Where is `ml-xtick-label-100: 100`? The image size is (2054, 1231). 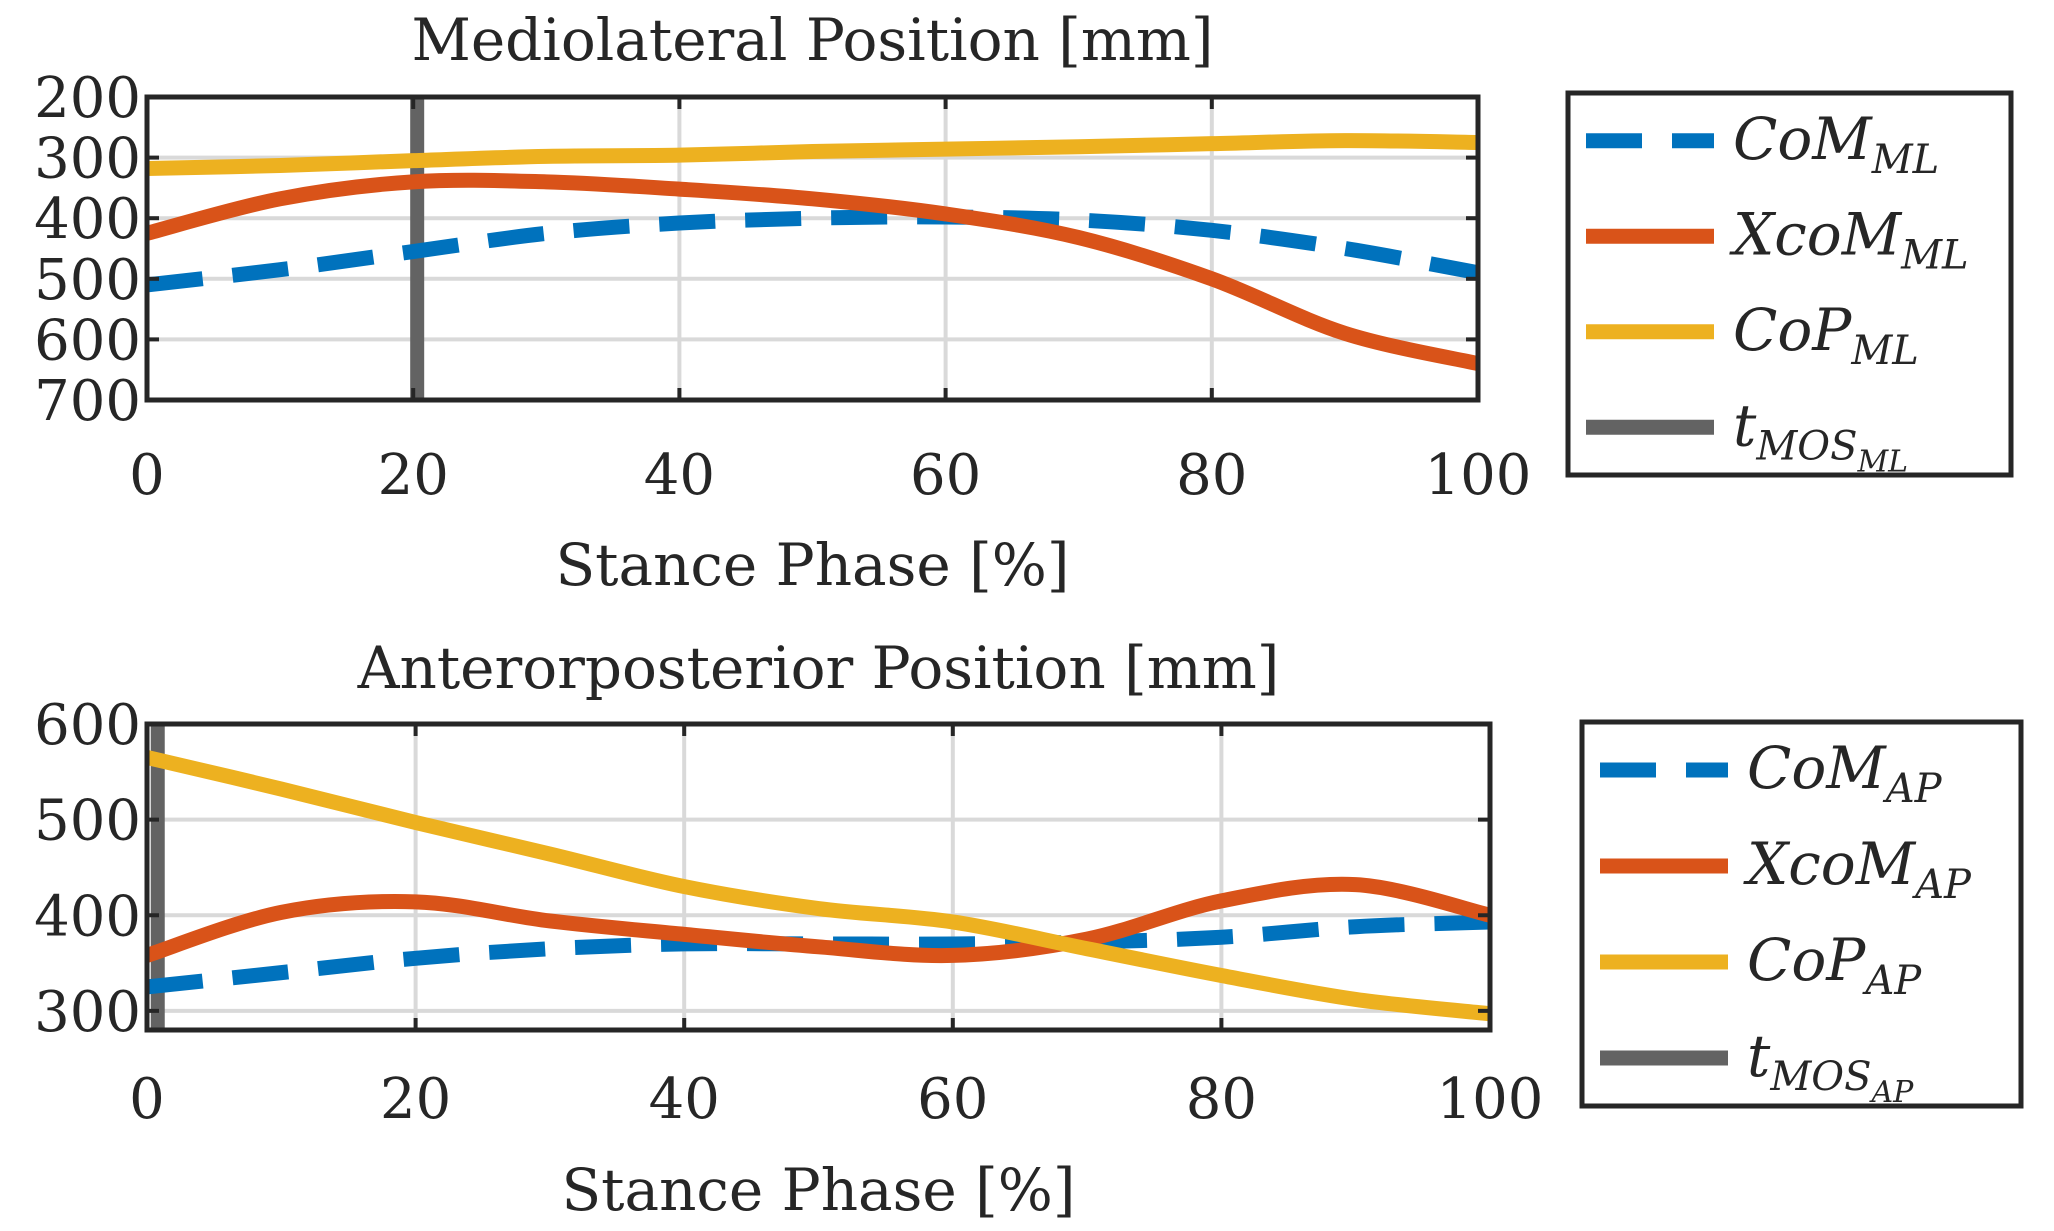 ml-xtick-label-100: 100 is located at coordinates (1478, 475).